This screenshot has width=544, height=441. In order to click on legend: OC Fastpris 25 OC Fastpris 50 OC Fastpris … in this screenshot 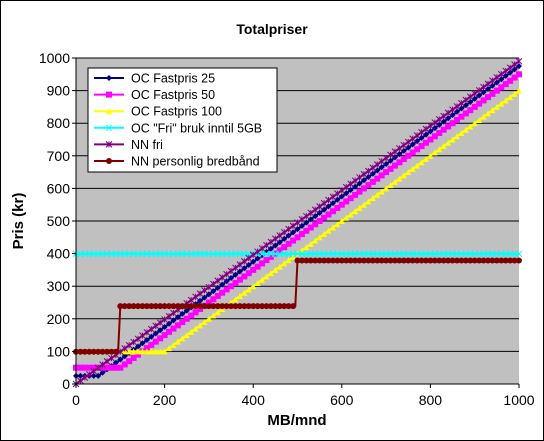, I will do `click(182, 120)`.